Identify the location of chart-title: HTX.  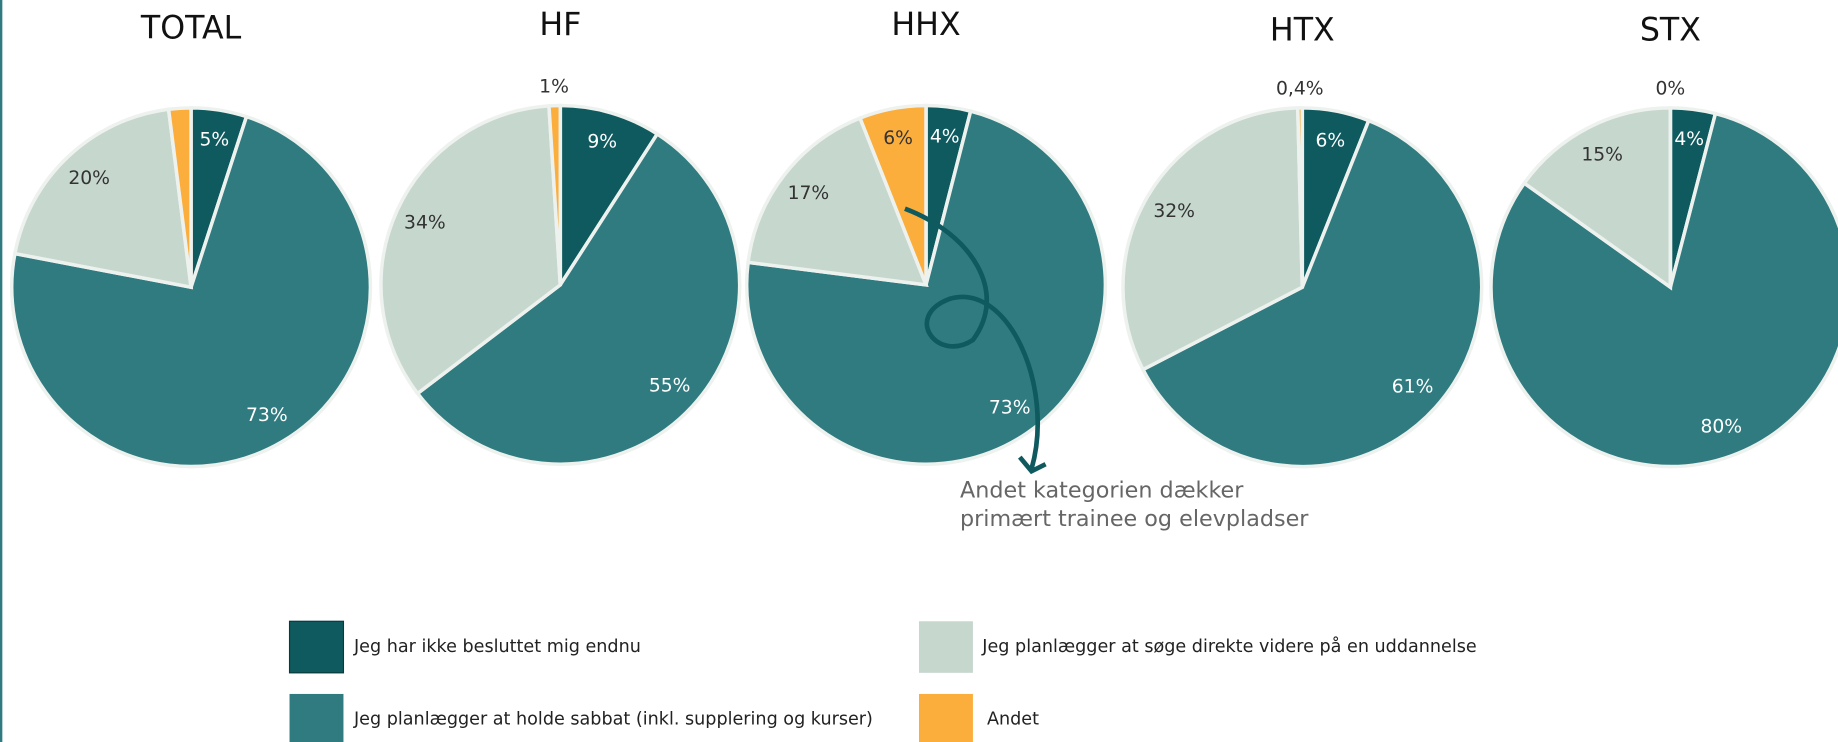
(1302, 31).